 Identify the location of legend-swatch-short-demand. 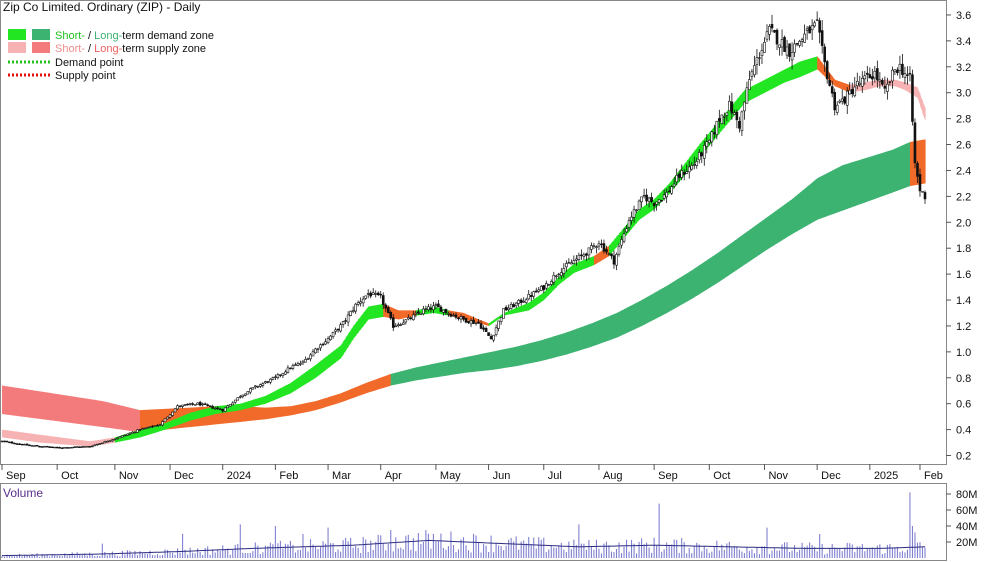
(17, 34).